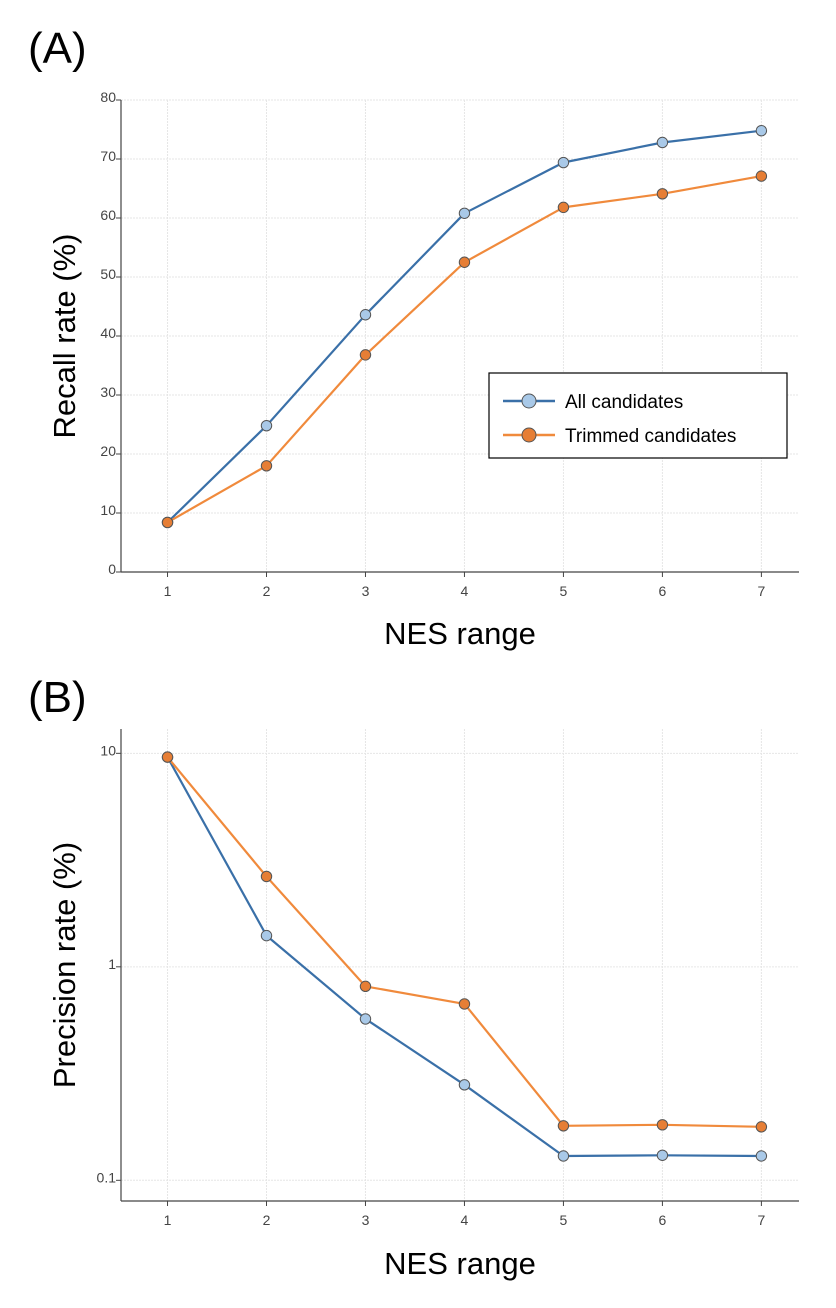  Describe the element at coordinates (624, 402) in the screenshot. I see `legend-label-all-candidates: All candidates` at that location.